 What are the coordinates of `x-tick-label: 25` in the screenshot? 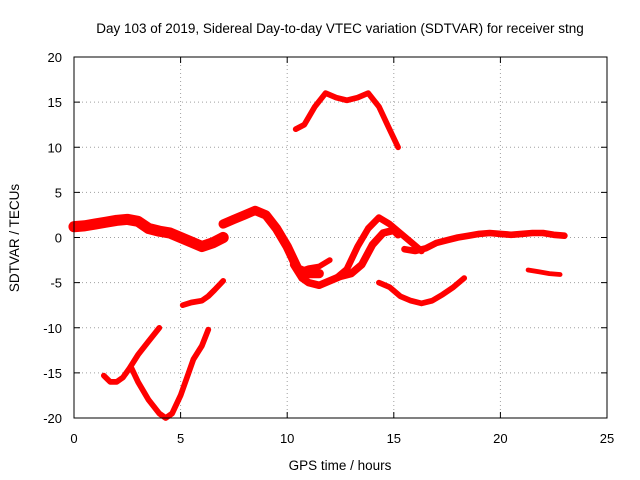 It's located at (607, 438).